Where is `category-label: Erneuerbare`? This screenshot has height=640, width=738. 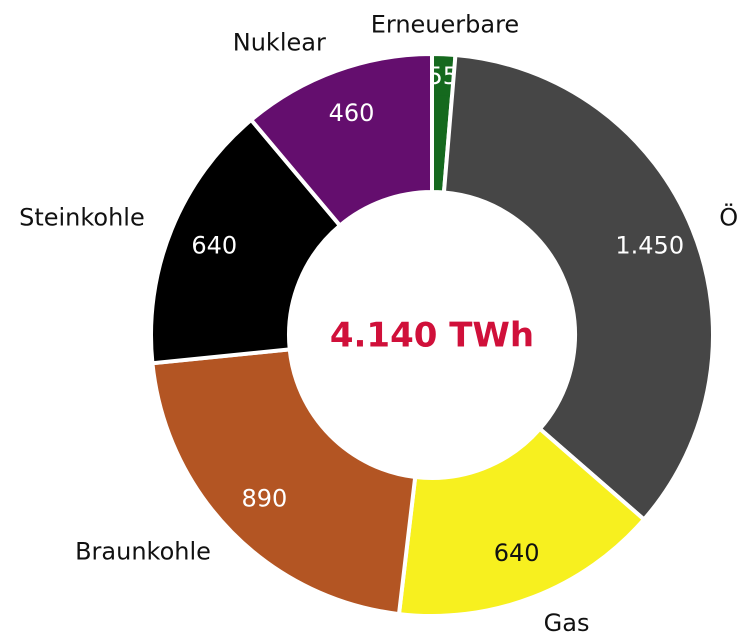 category-label: Erneuerbare is located at coordinates (445, 24).